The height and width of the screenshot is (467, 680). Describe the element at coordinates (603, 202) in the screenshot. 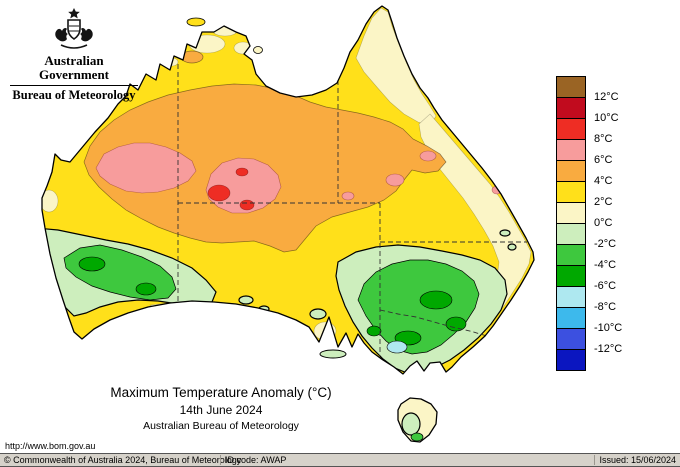

I see `legend-label-2: 2°C` at that location.